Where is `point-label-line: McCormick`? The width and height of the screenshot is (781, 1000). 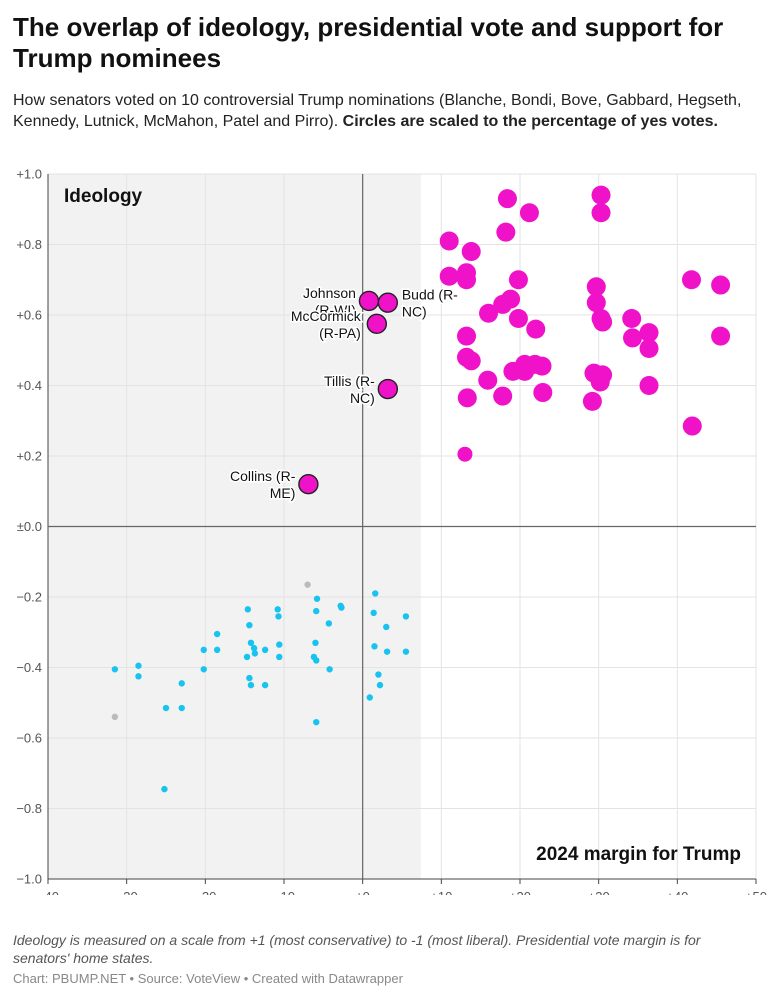
point-label-line: McCormick is located at coordinates (326, 316).